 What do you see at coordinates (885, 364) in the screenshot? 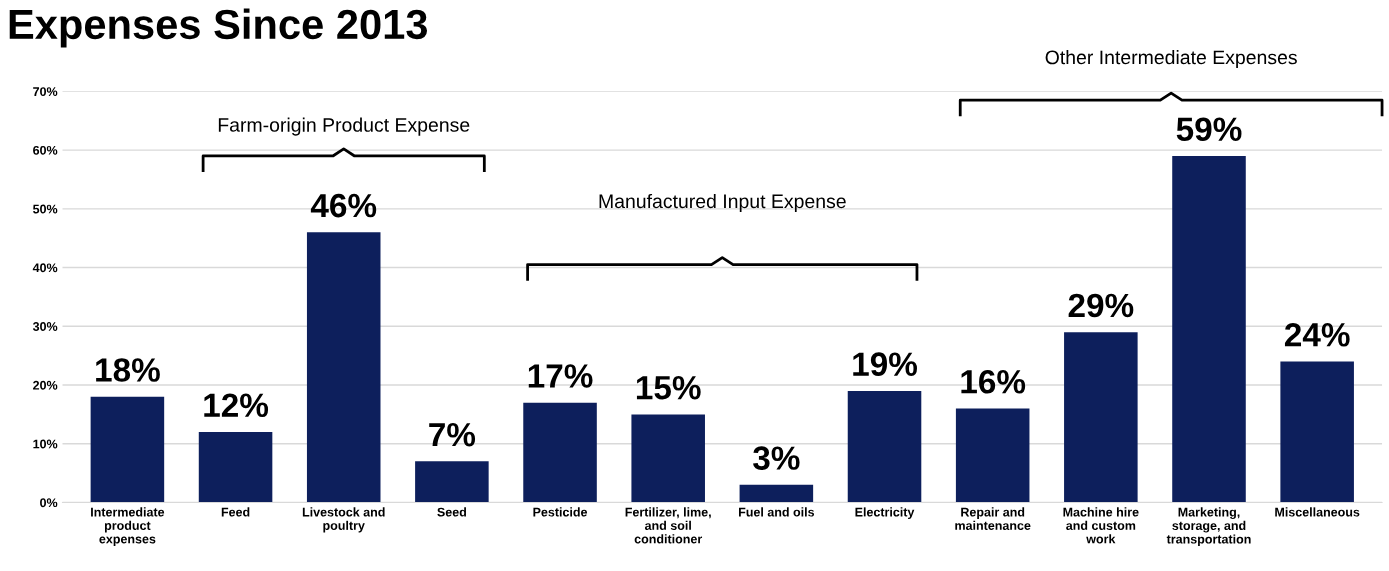
I see `data-label: 19%` at bounding box center [885, 364].